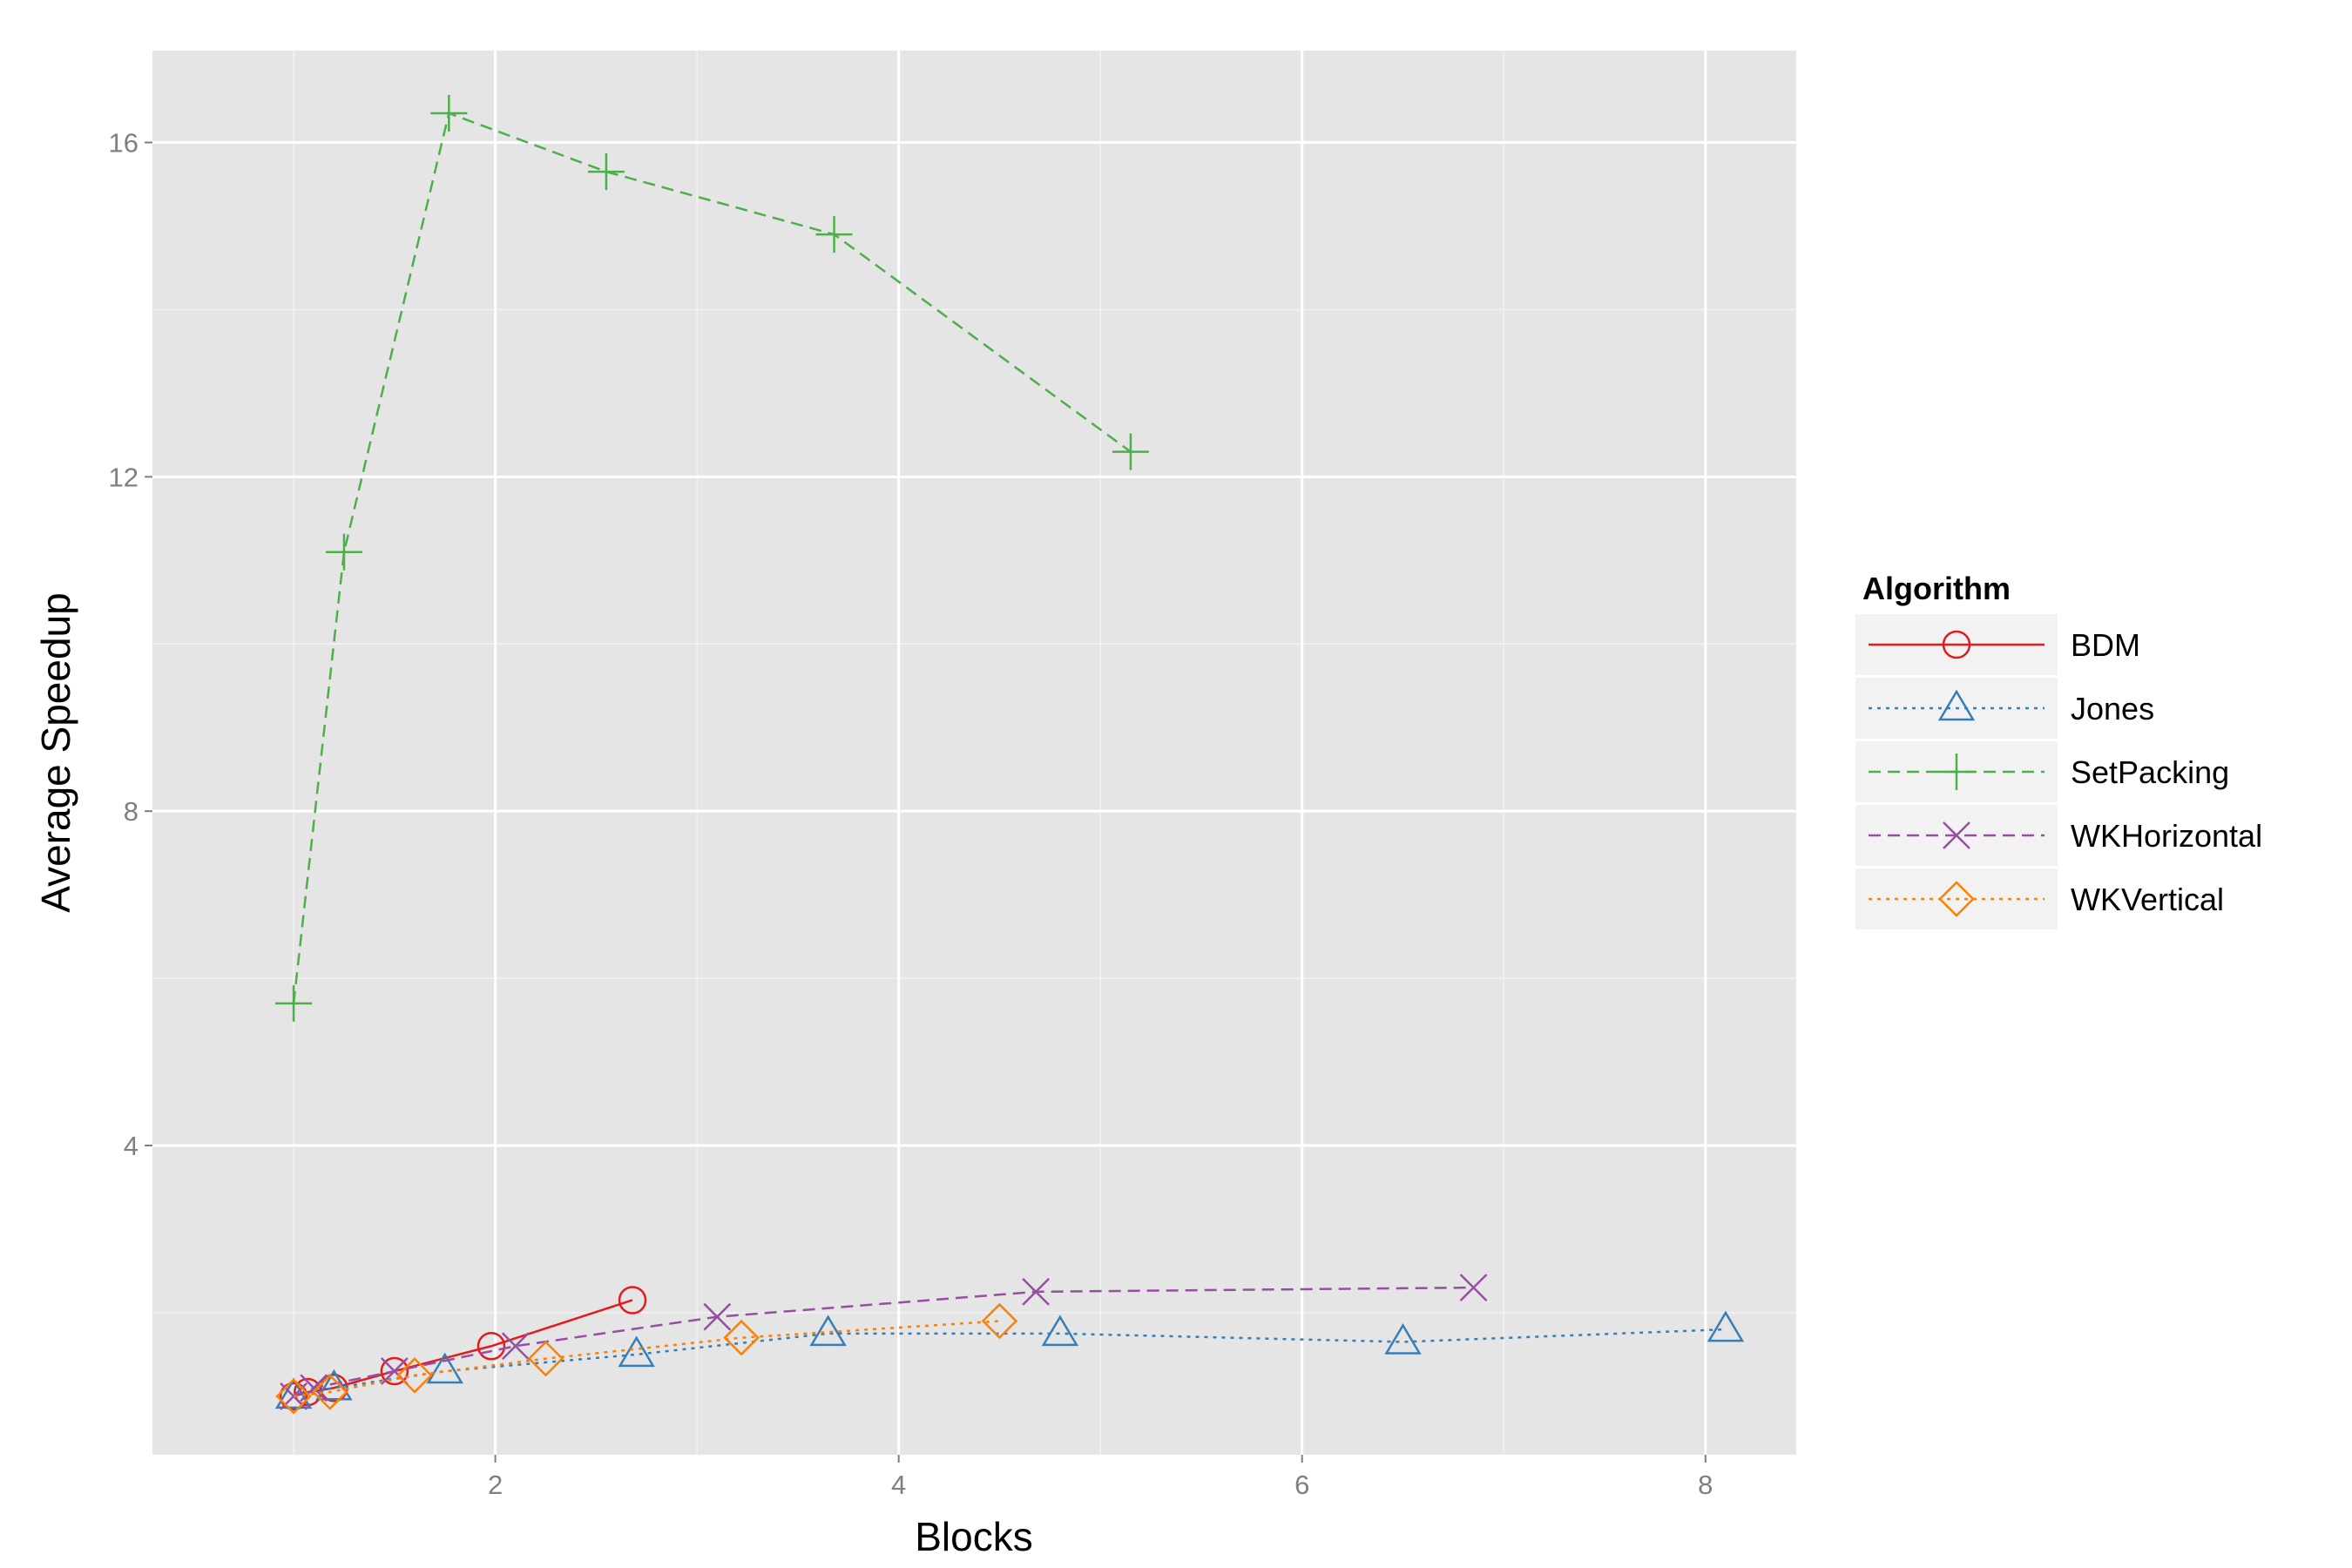 Image resolution: width=2352 pixels, height=1568 pixels. I want to click on legend-item: SetPacking, so click(2042, 771).